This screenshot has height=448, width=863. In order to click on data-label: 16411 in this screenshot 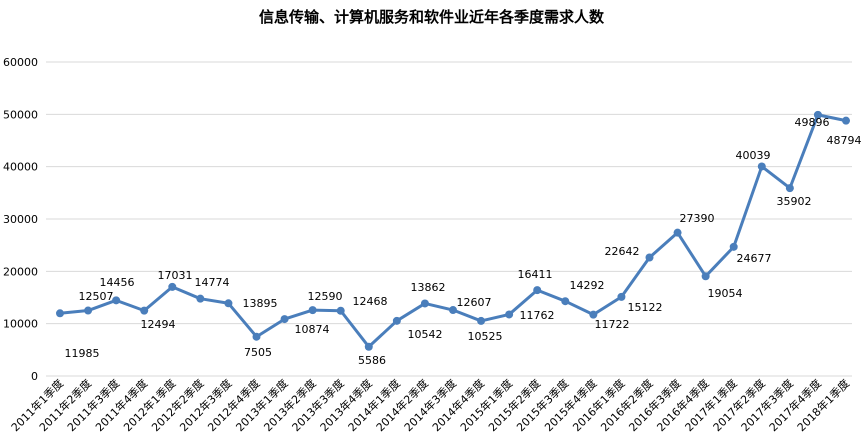, I will do `click(535, 274)`.